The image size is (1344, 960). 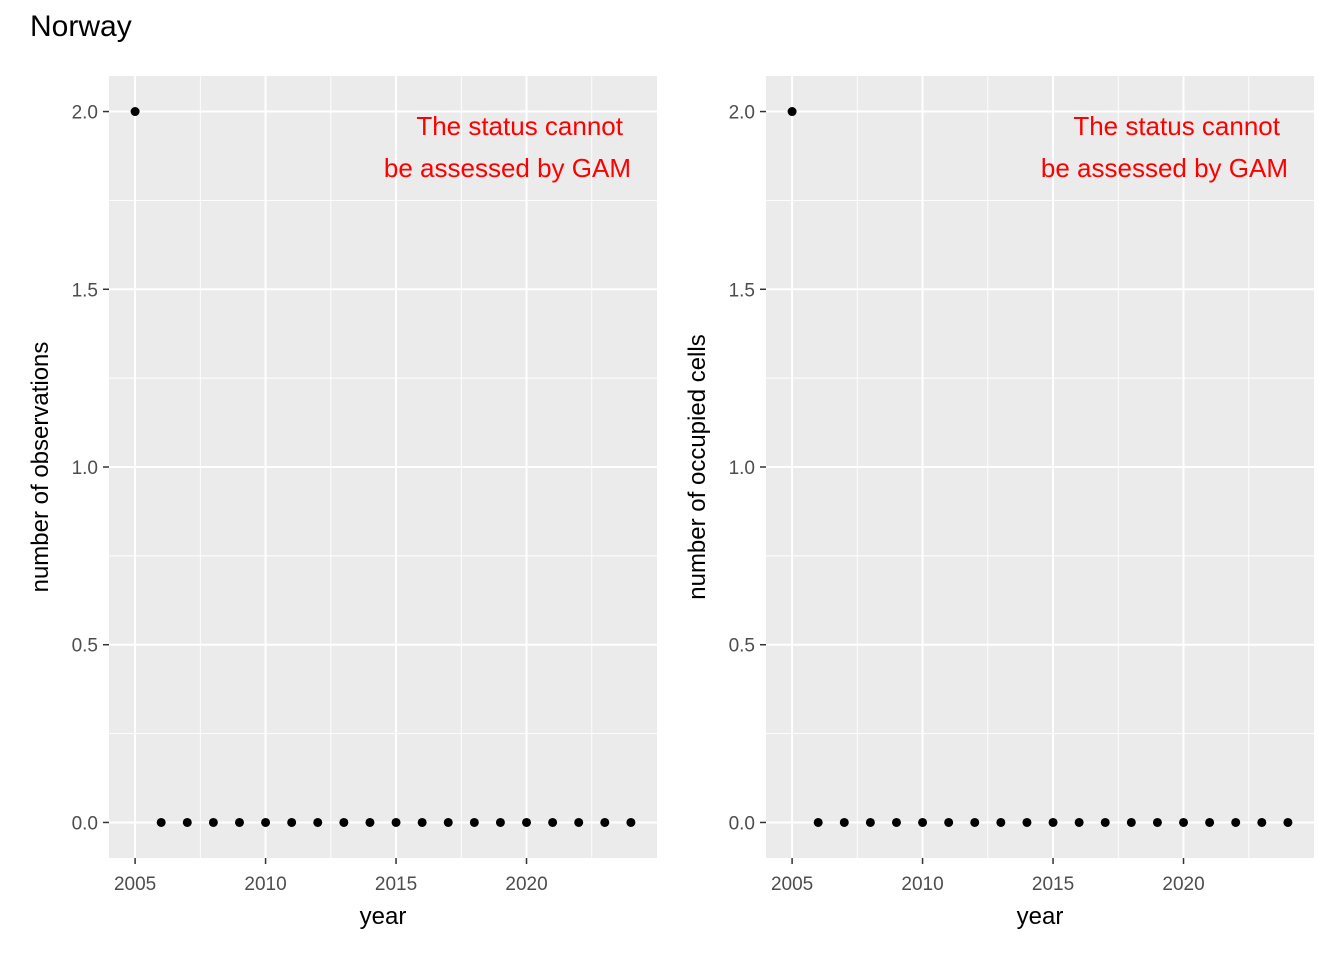 I want to click on y-axis-title: number of observations, so click(x=40, y=467).